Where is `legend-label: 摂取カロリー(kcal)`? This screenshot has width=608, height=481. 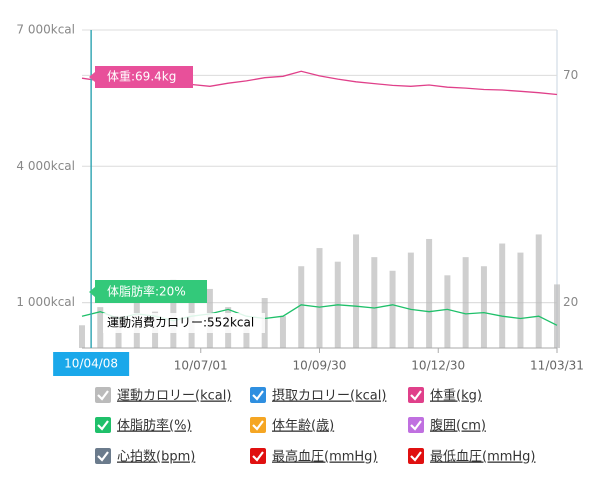
legend-label: 摂取カロリー(kcal) is located at coordinates (329, 396).